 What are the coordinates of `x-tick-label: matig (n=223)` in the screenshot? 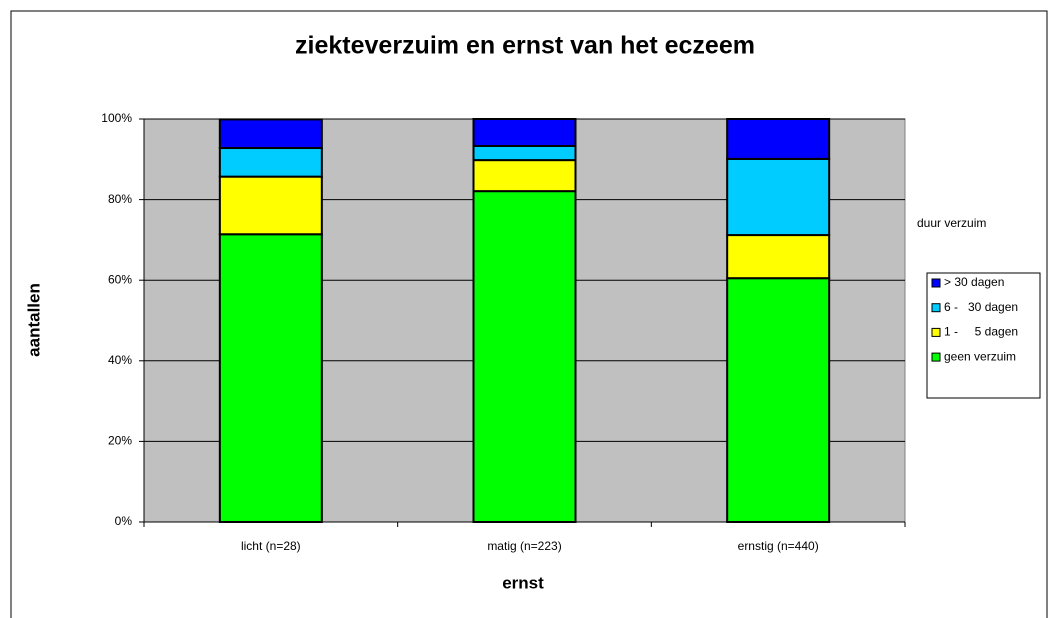 It's located at (524, 546).